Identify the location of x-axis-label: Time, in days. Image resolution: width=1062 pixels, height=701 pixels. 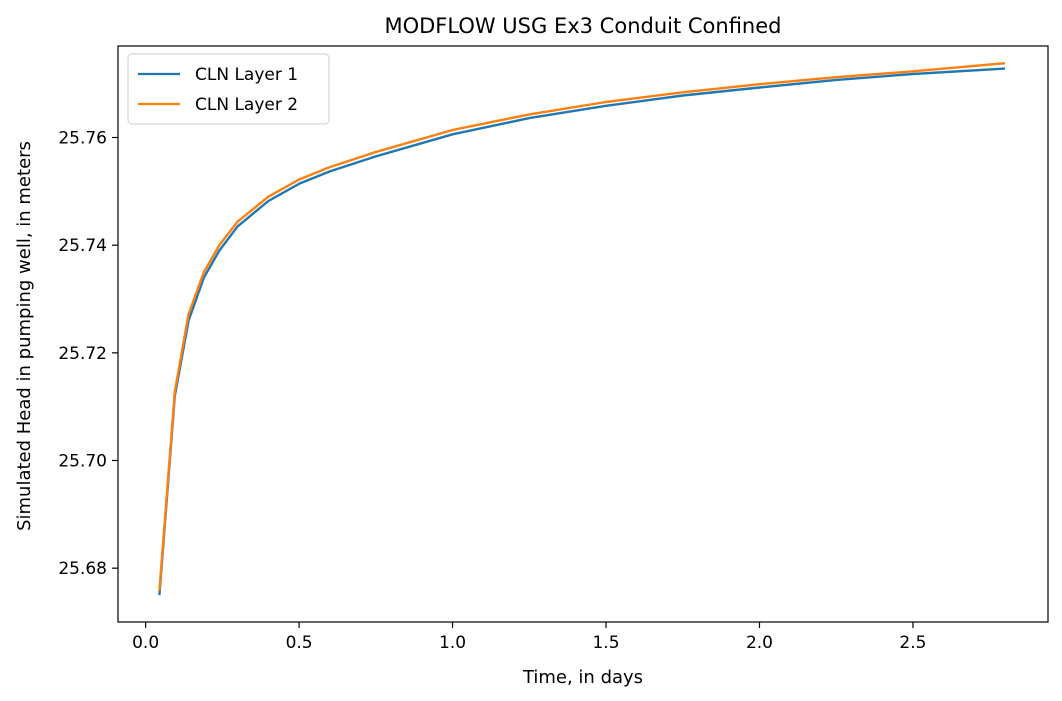
(582, 677).